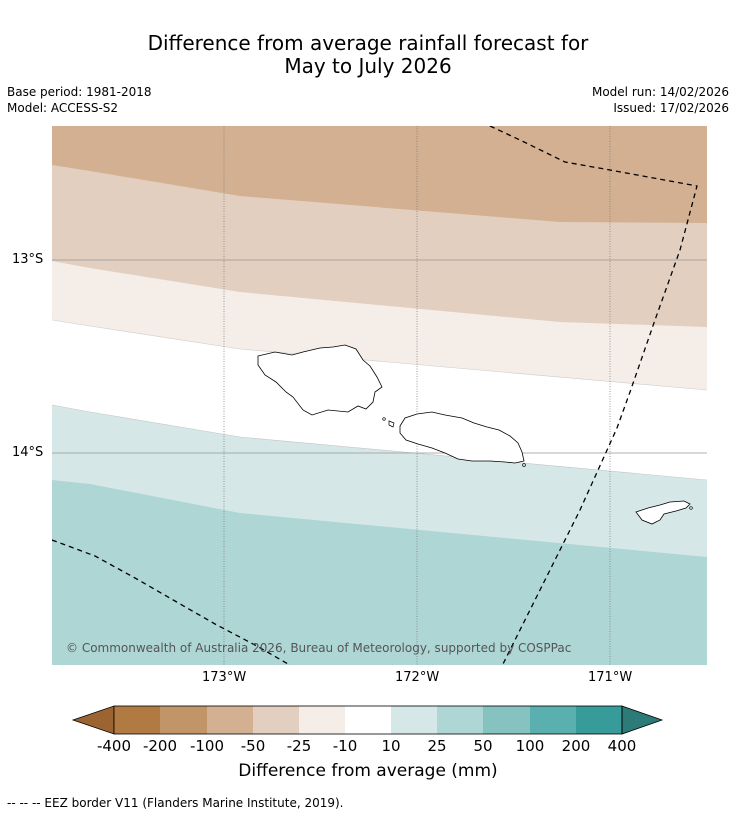 This screenshot has height=816, width=736. Describe the element at coordinates (622, 746) in the screenshot. I see `colorbar-tick: 400` at that location.